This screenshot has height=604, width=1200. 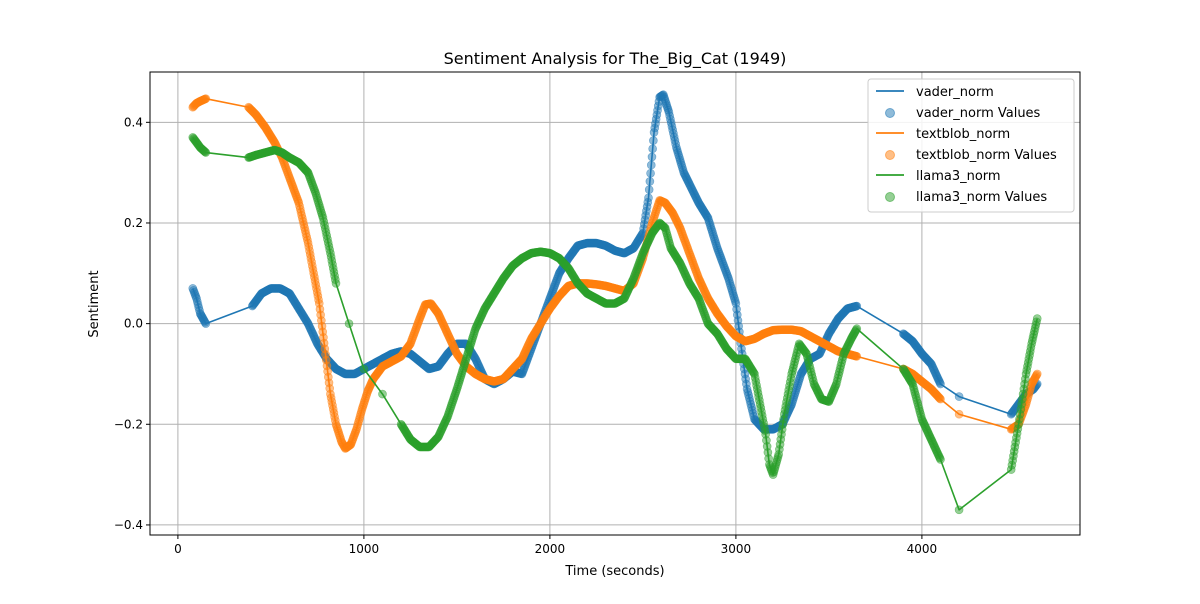 I want to click on x-tick-label: 4000, so click(x=922, y=549).